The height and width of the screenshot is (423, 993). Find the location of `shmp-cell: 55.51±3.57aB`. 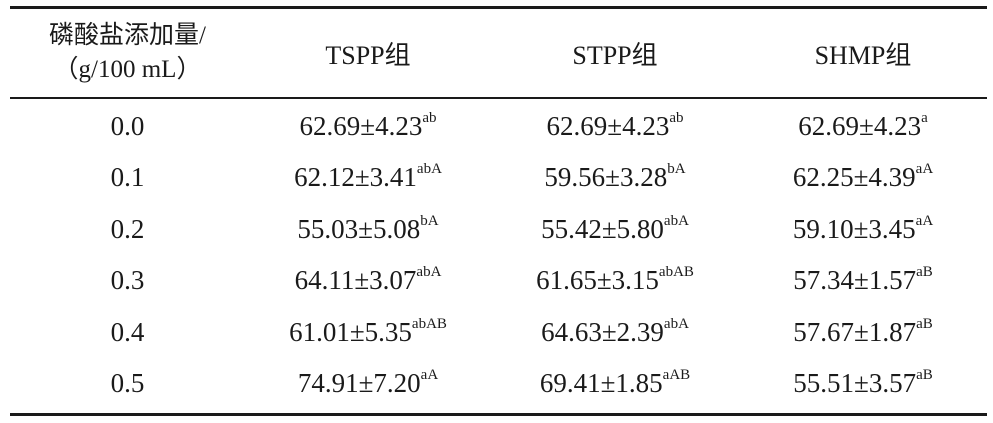

shmp-cell: 55.51±3.57aB is located at coordinates (863, 383).